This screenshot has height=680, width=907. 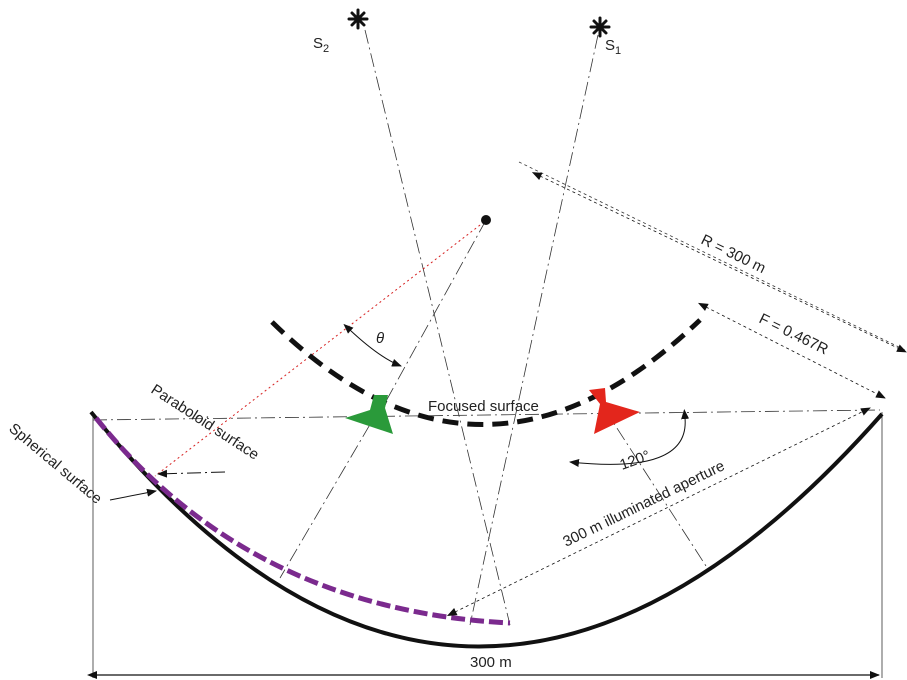 What do you see at coordinates (791, 350) in the screenshot?
I see `focal-dimension-line` at bounding box center [791, 350].